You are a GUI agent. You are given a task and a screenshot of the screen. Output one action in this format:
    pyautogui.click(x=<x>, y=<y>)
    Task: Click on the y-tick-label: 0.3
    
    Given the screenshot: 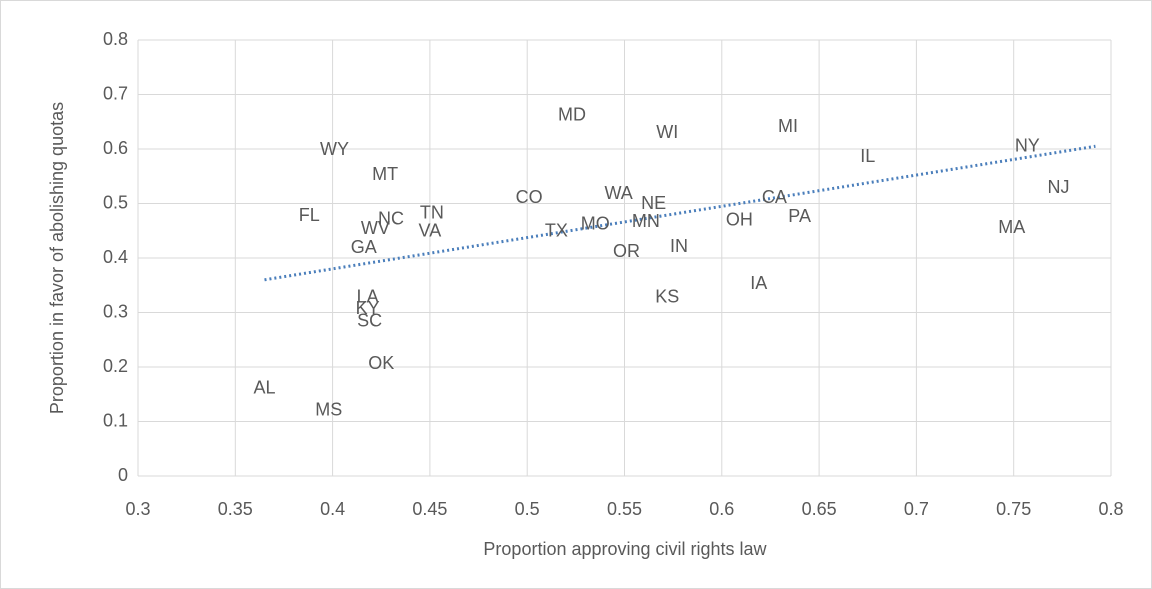 What is the action you would take?
    pyautogui.click(x=115, y=311)
    